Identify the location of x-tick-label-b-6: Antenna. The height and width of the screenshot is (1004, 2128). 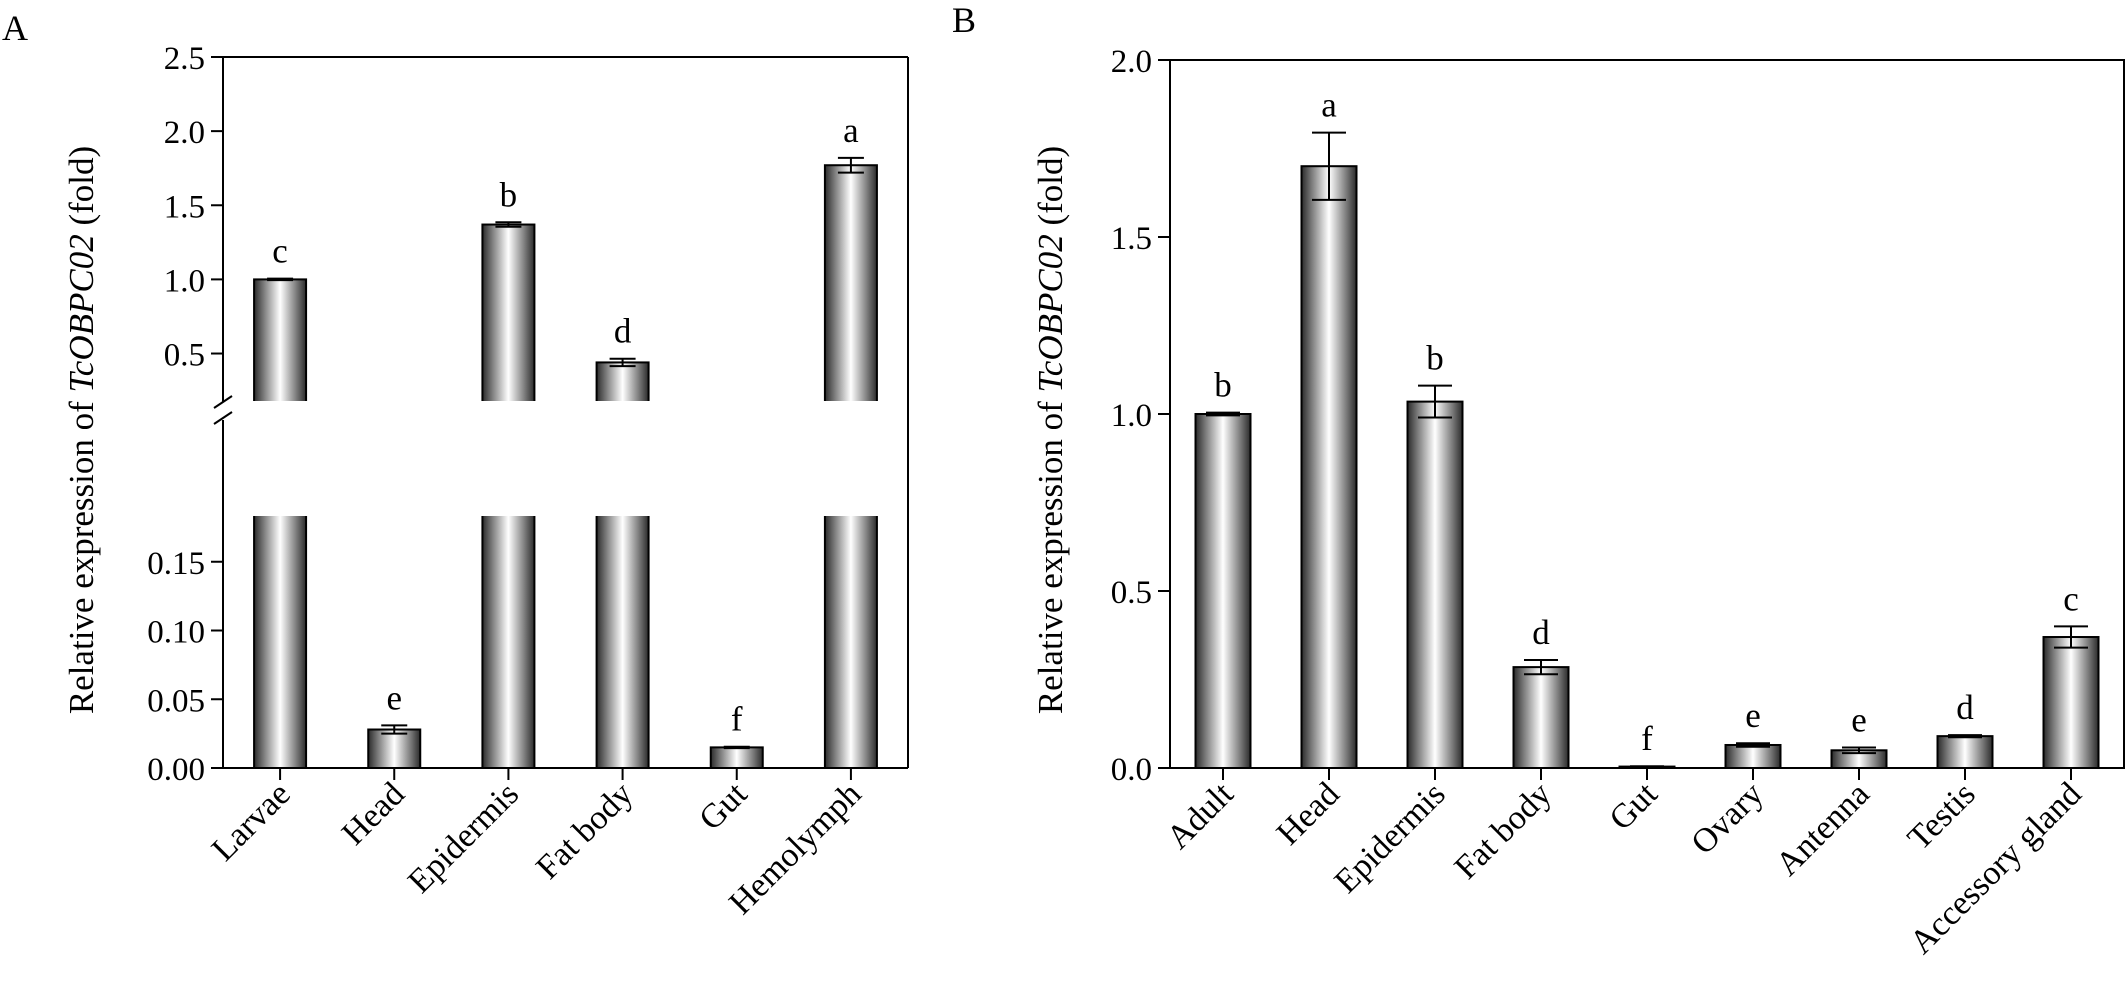
(1823, 829).